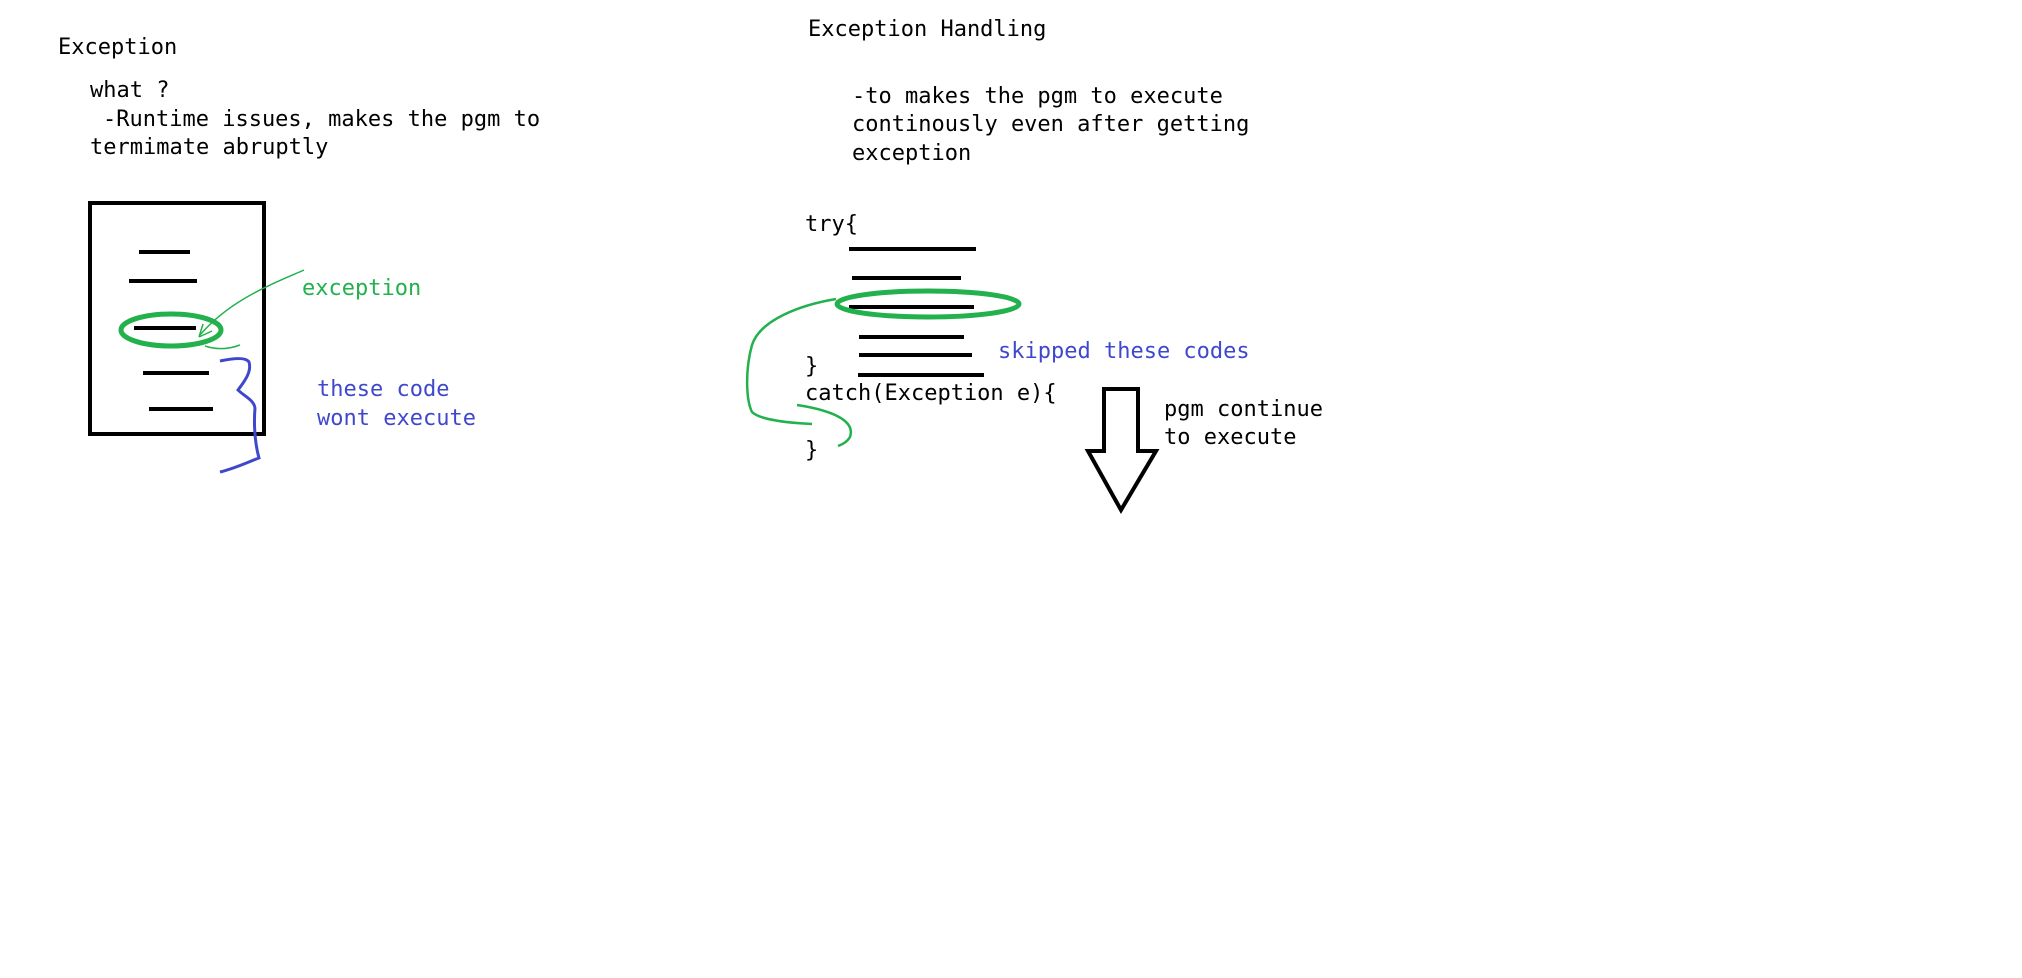 The width and height of the screenshot is (2022, 978). What do you see at coordinates (1037, 96) in the screenshot?
I see `purpose-line-1: -to makes the pgm to execute` at bounding box center [1037, 96].